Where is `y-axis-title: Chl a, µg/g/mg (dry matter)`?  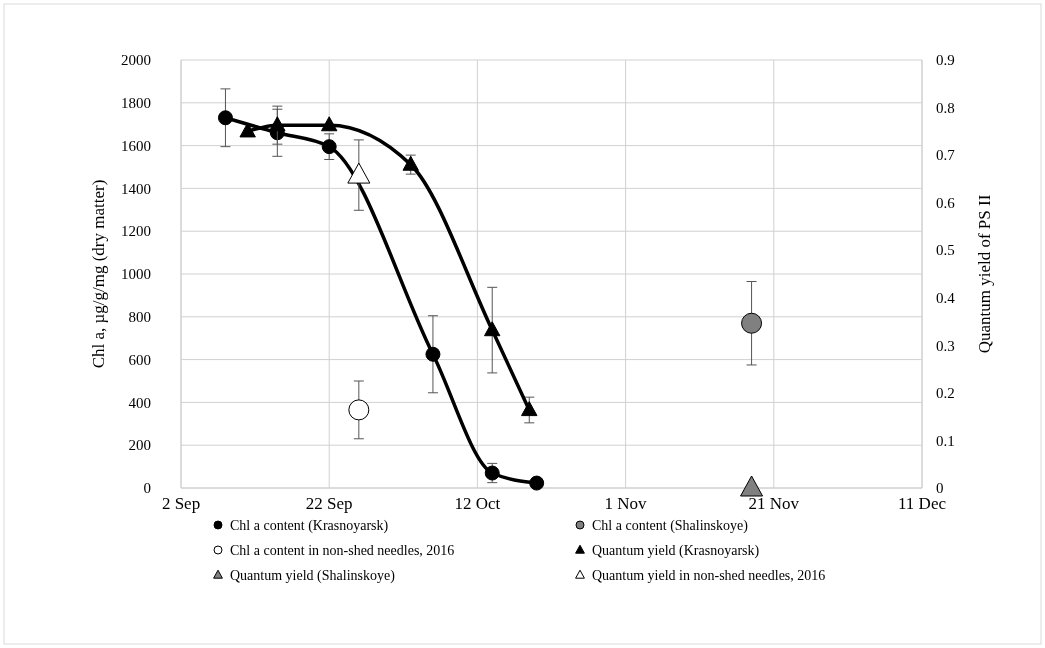 y-axis-title: Chl a, µg/g/mg (dry matter) is located at coordinates (98, 274).